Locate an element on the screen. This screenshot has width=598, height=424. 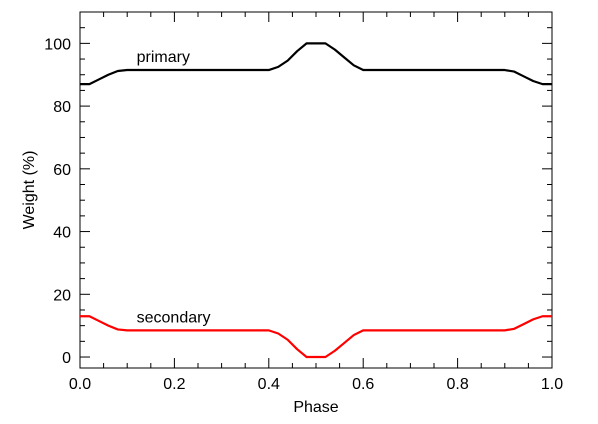
series-line-primary is located at coordinates (316, 64).